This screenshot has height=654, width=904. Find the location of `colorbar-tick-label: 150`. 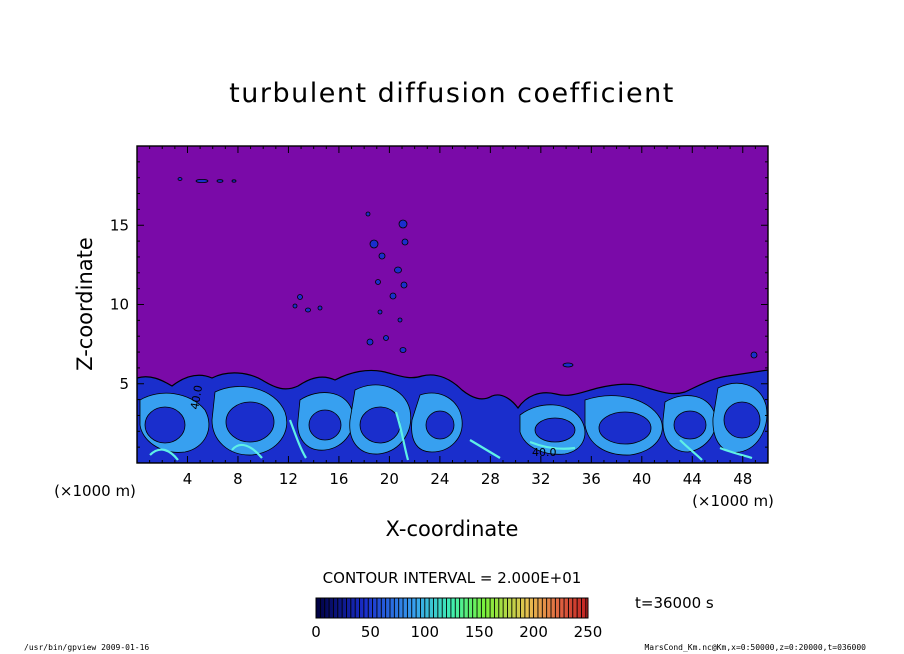

colorbar-tick-label: 150 is located at coordinates (479, 632).